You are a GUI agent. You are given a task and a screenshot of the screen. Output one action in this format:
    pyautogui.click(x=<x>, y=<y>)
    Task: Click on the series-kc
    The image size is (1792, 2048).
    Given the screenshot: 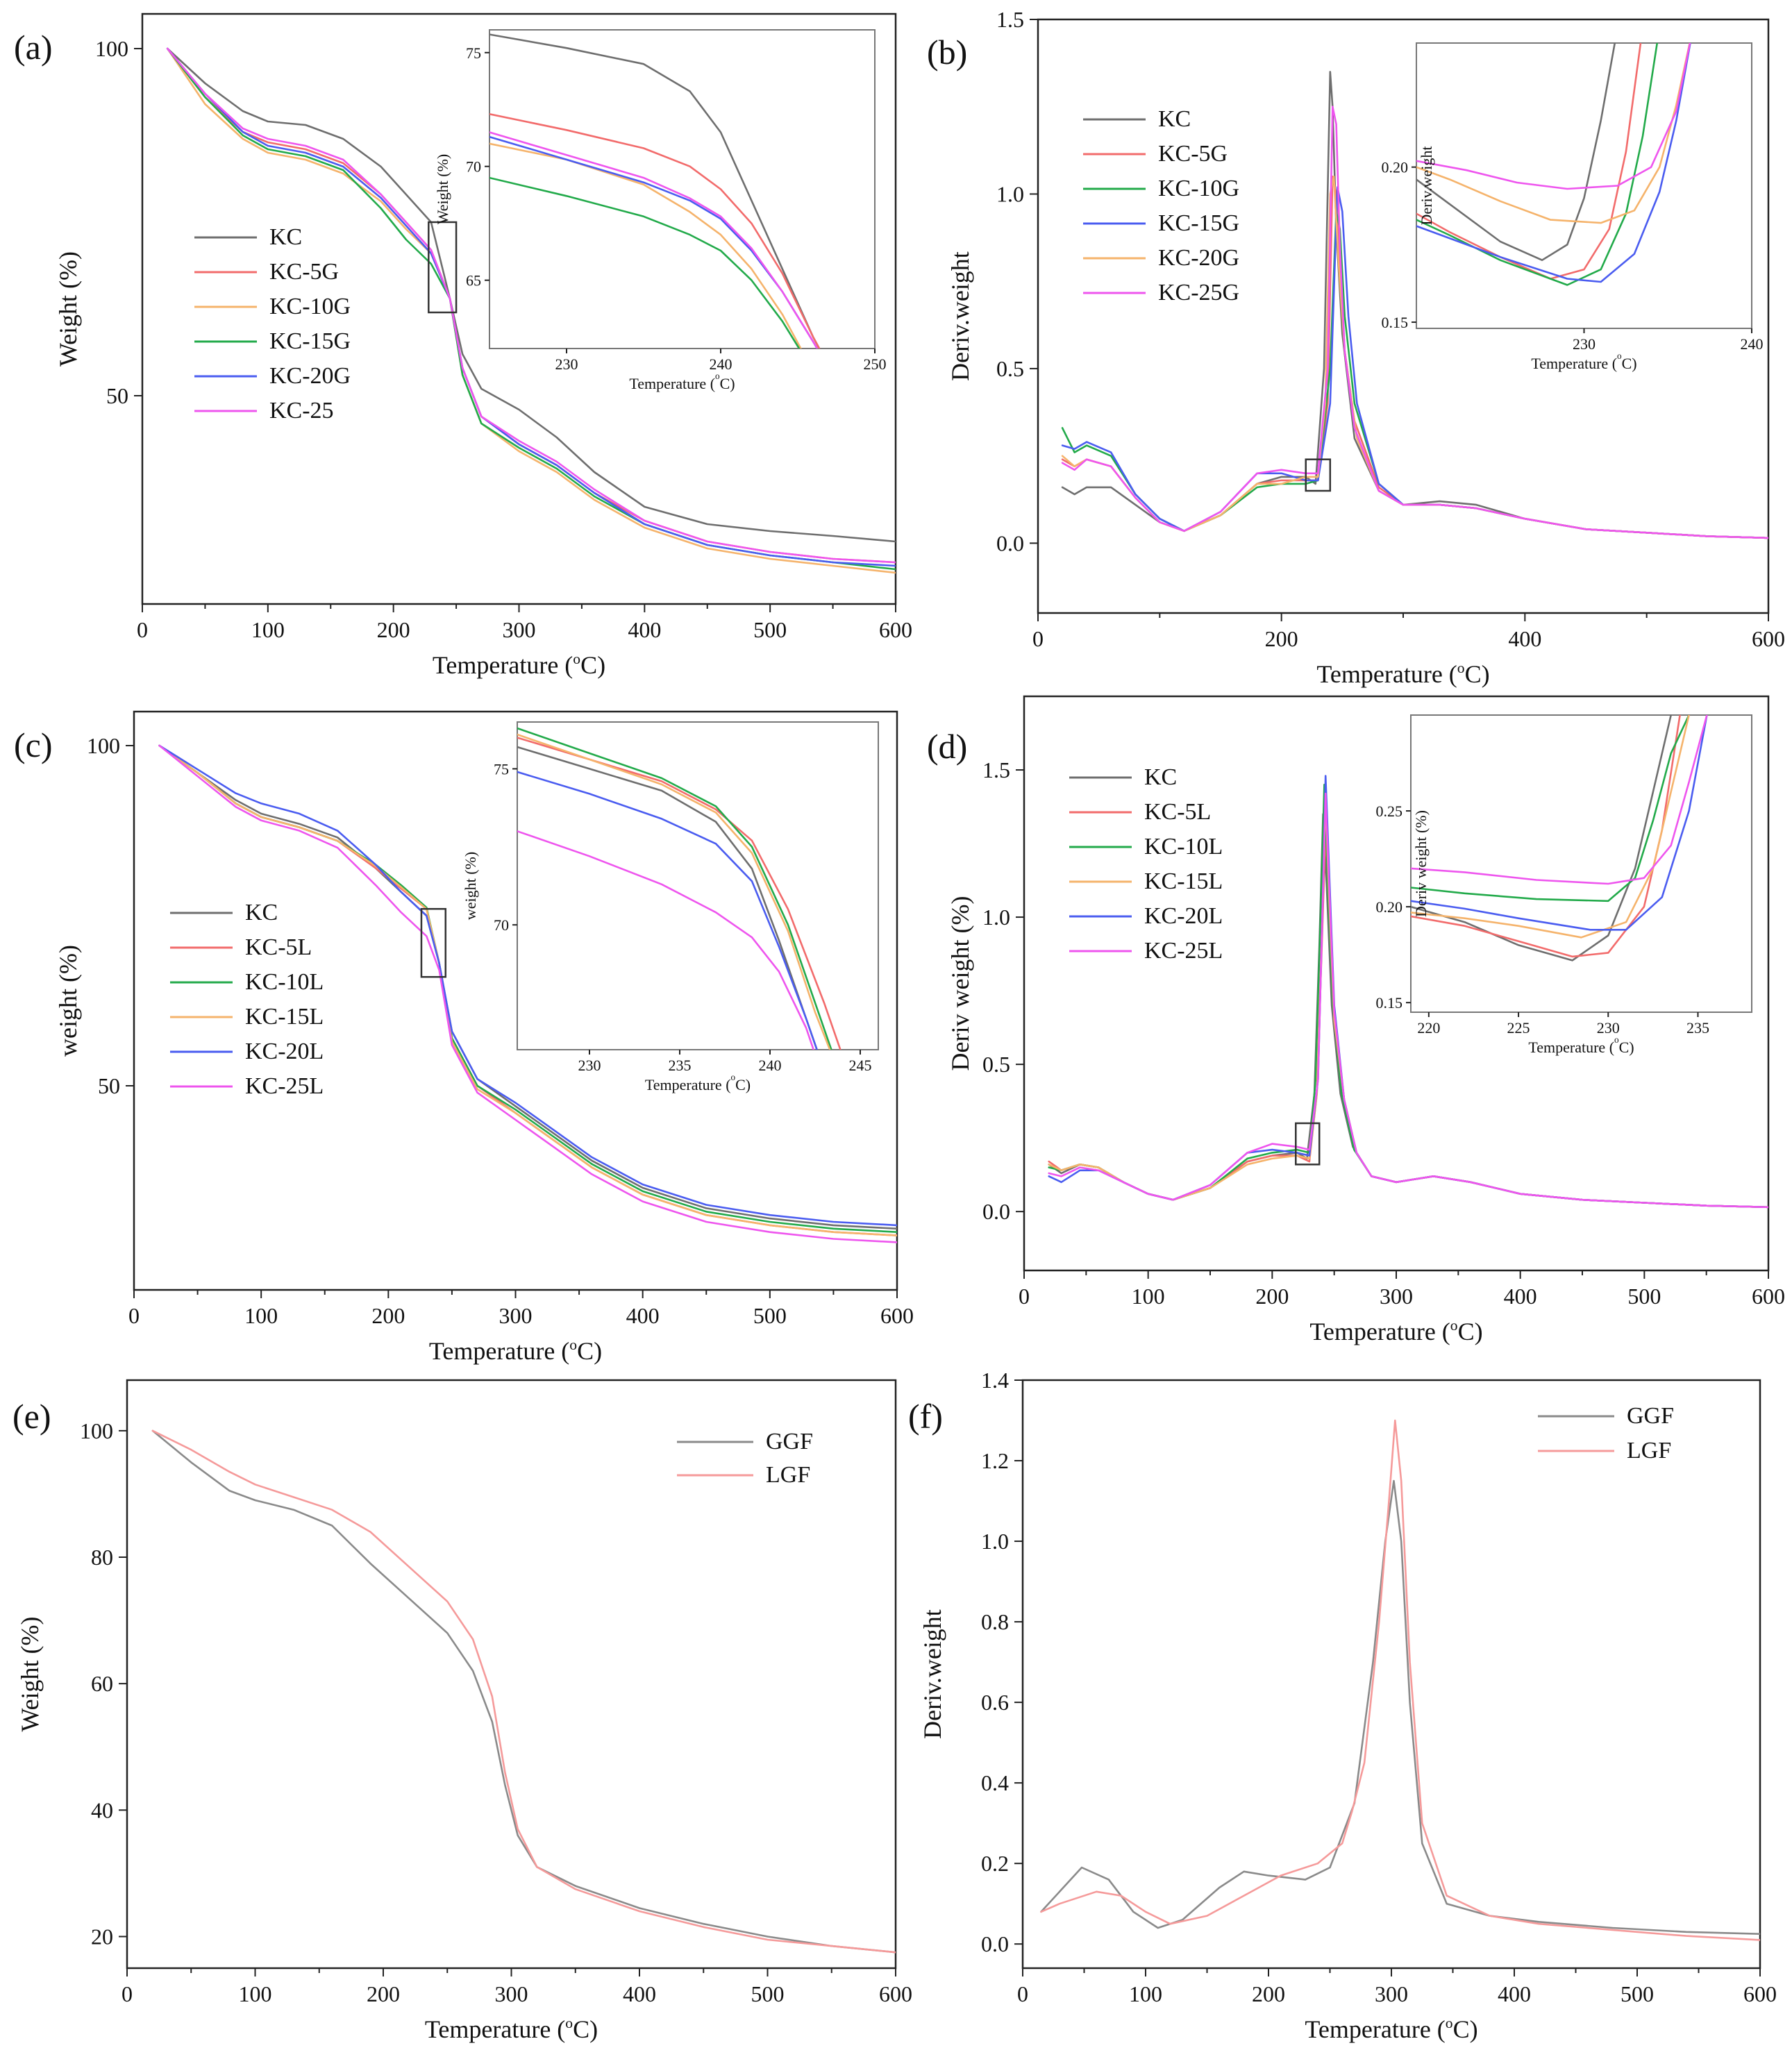 What is the action you would take?
    pyautogui.click(x=1414, y=305)
    